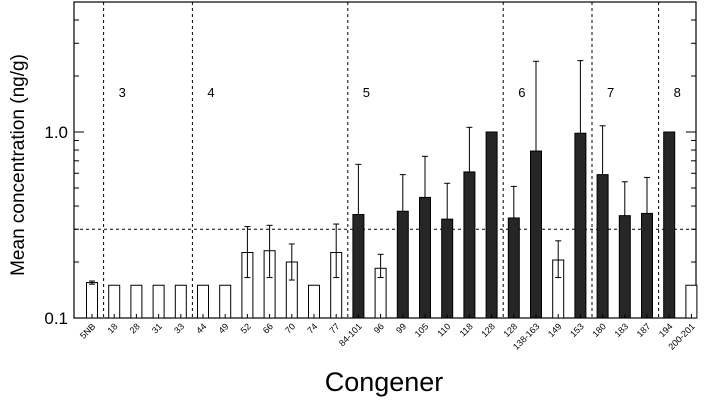 This screenshot has height=400, width=711. Describe the element at coordinates (268, 328) in the screenshot. I see `x-tick-label: 66` at that location.